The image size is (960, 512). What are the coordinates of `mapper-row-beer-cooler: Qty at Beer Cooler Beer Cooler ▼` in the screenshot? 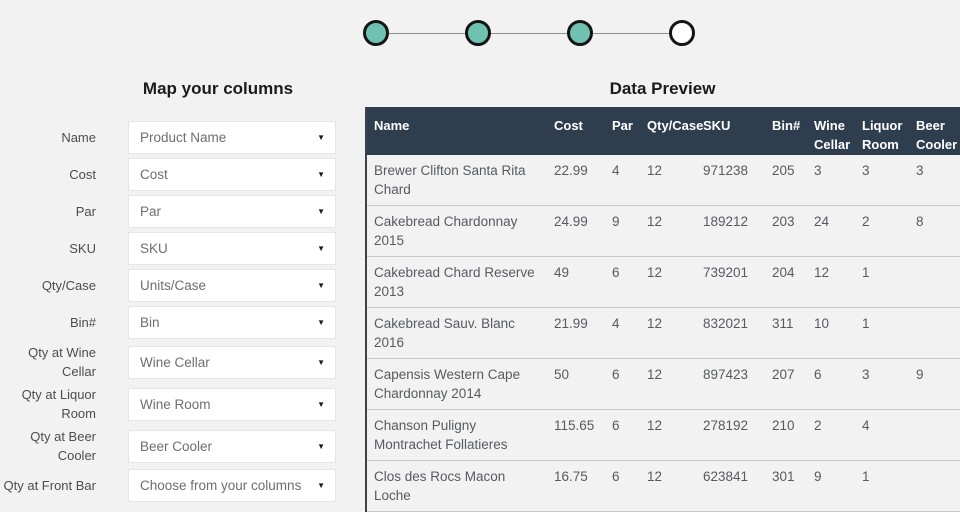 It's located at (170, 446).